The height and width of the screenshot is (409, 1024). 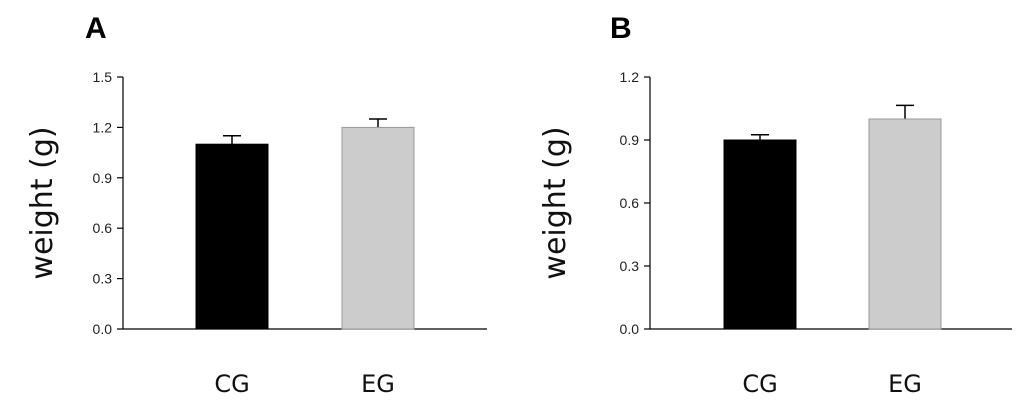 I want to click on panel-label: A, so click(x=96, y=28).